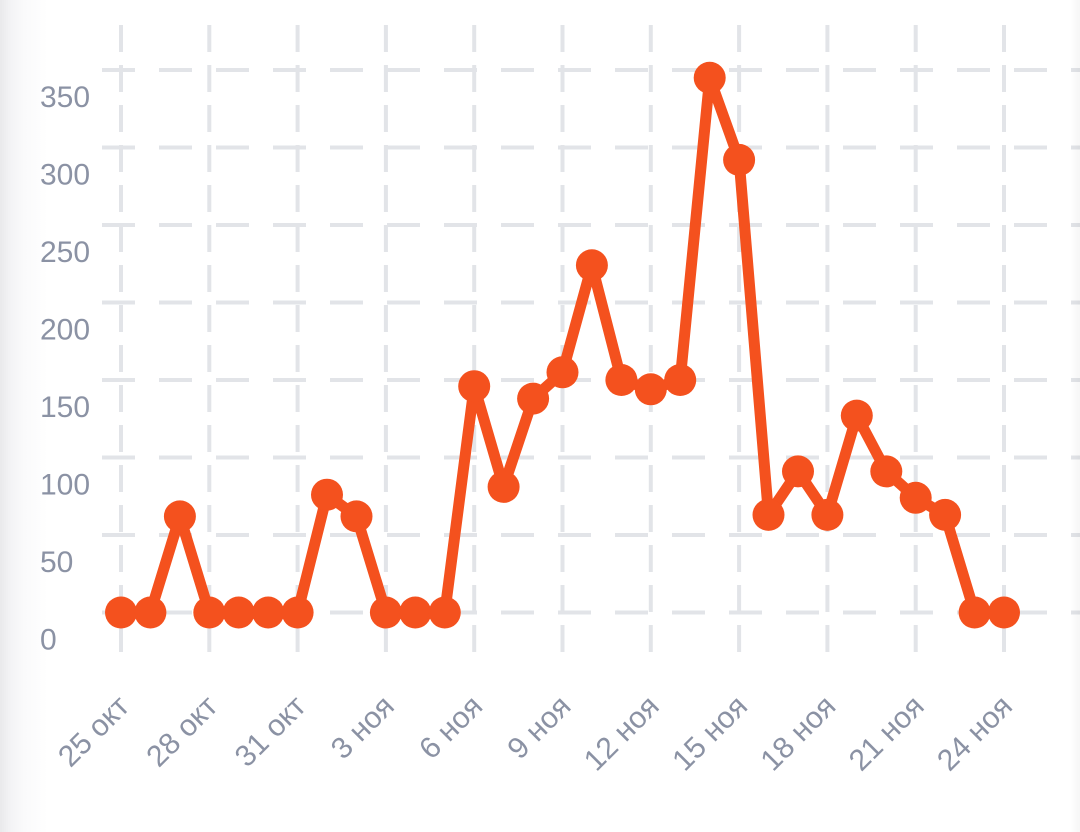 This screenshot has width=1080, height=832. Describe the element at coordinates (182, 731) in the screenshot. I see `x-axis-label: 28 окт` at that location.